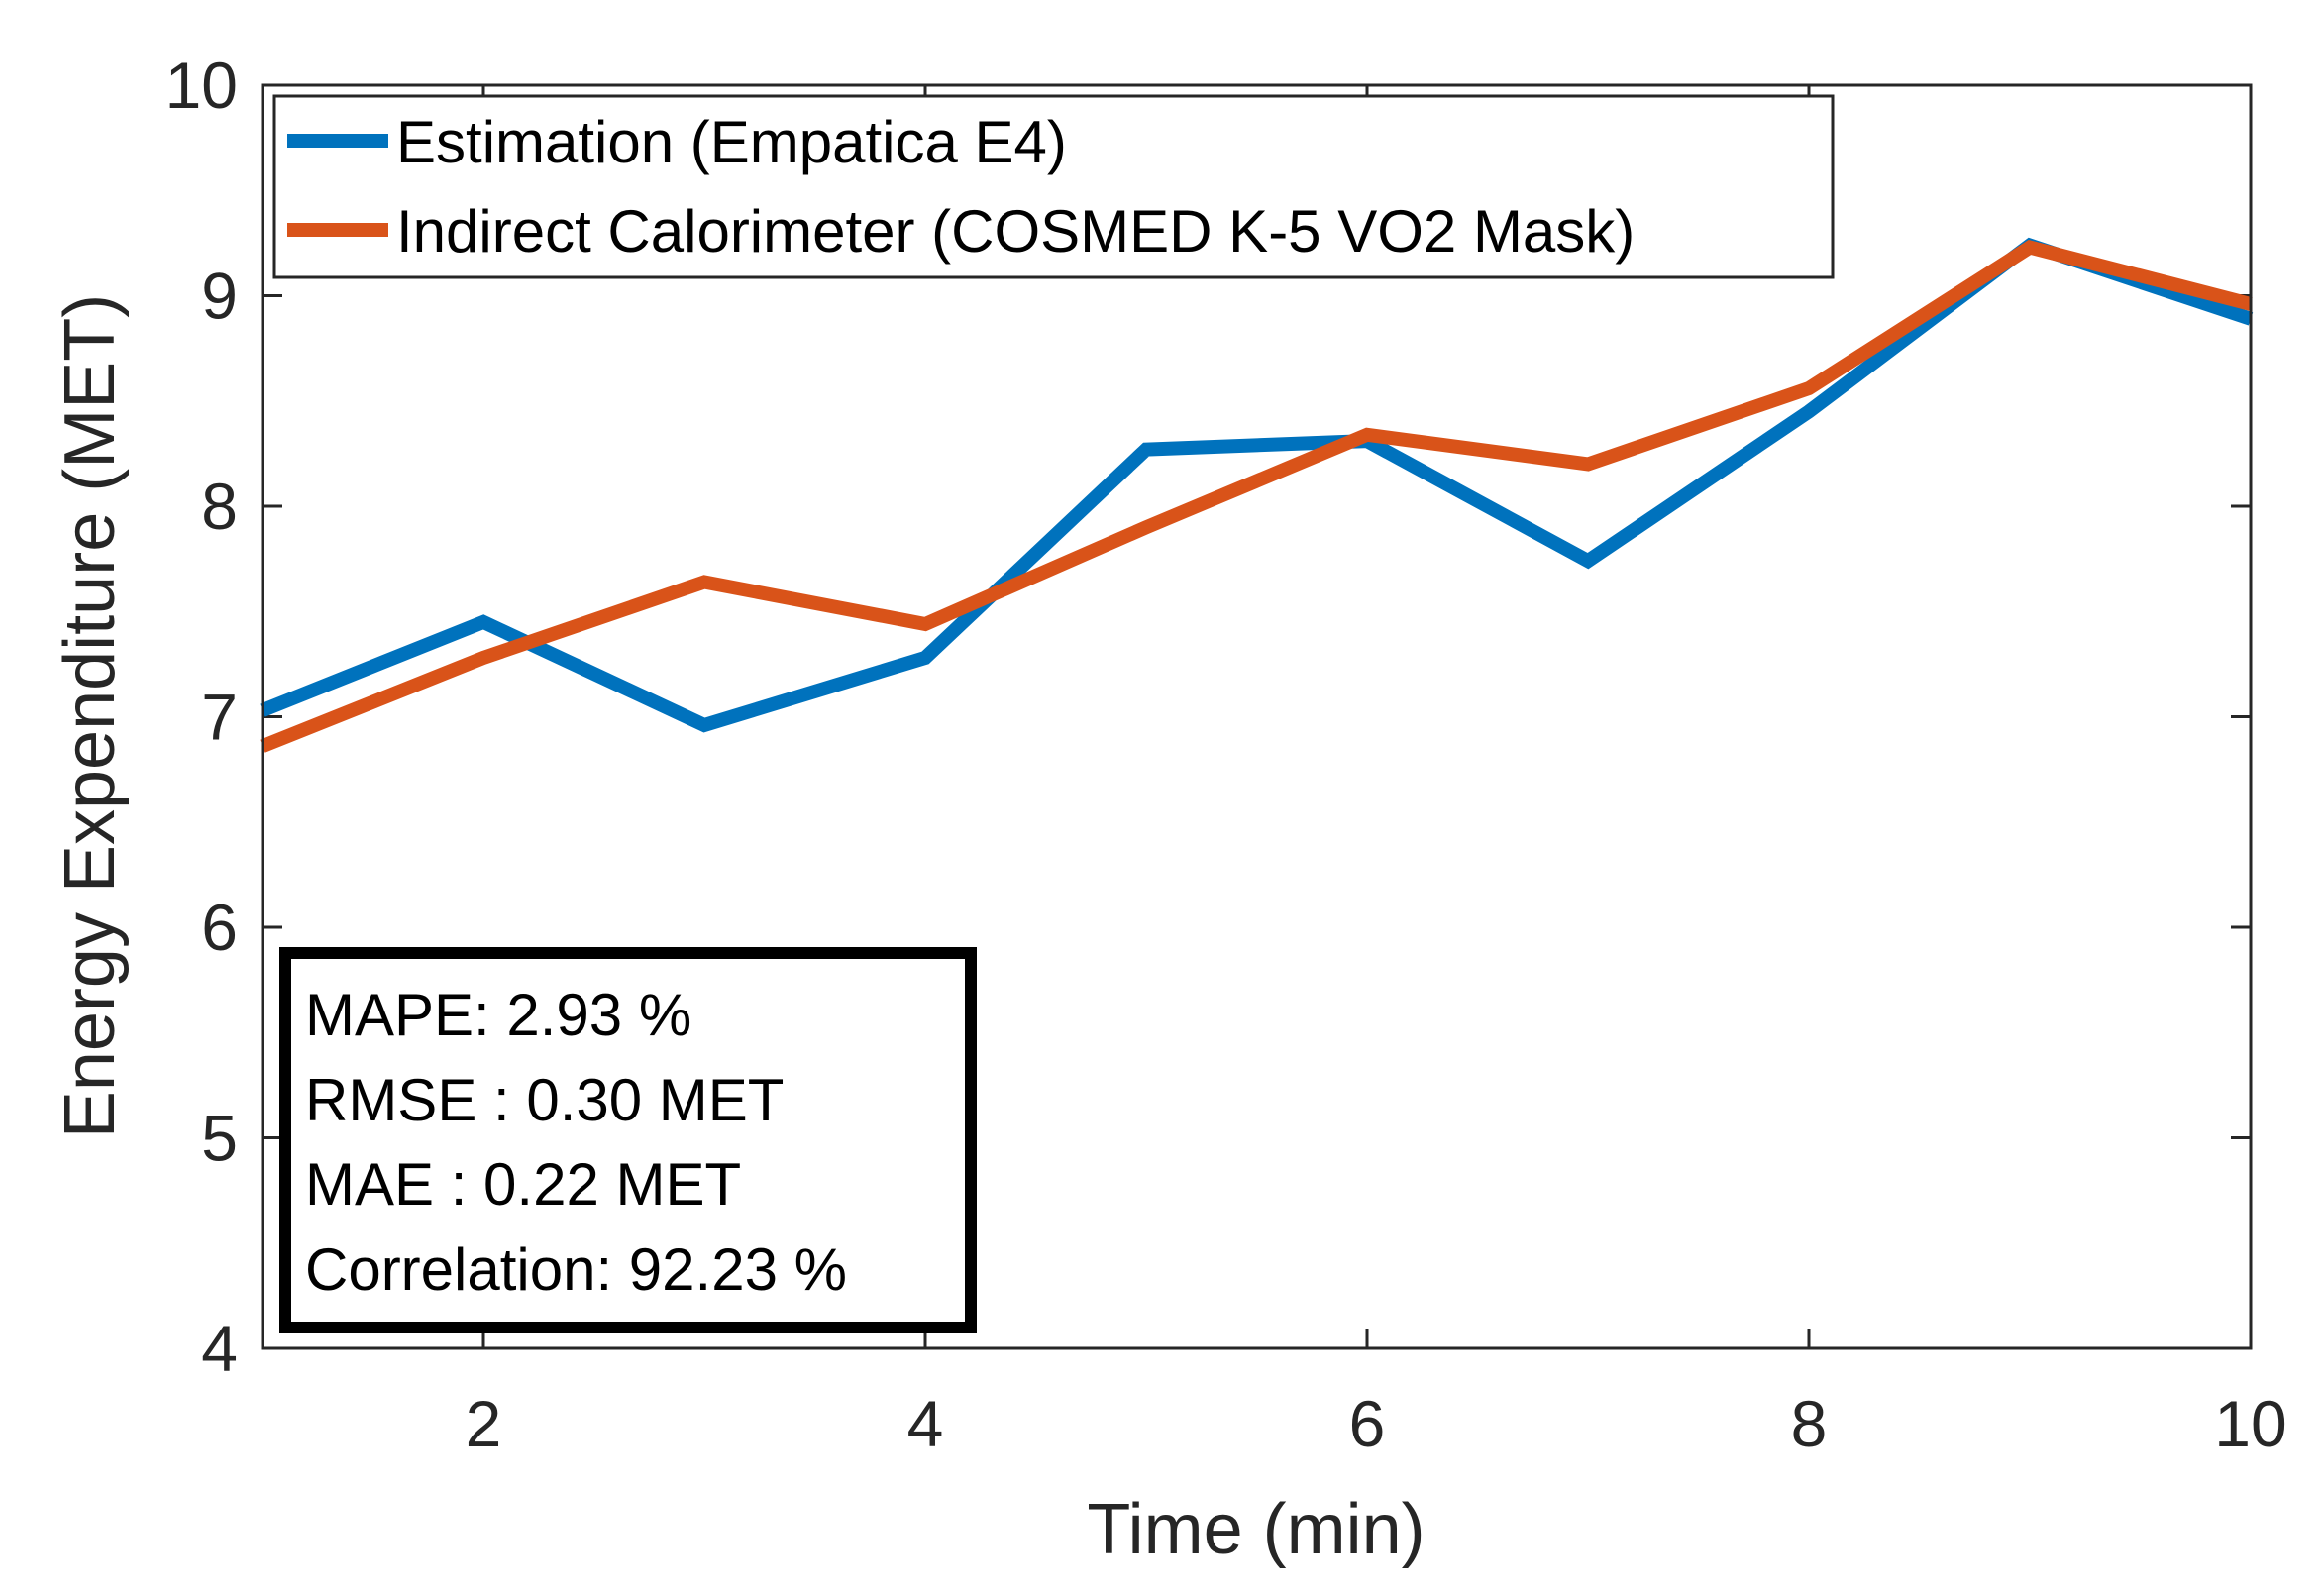  Describe the element at coordinates (220, 927) in the screenshot. I see `y-tick-label-6: 6` at that location.